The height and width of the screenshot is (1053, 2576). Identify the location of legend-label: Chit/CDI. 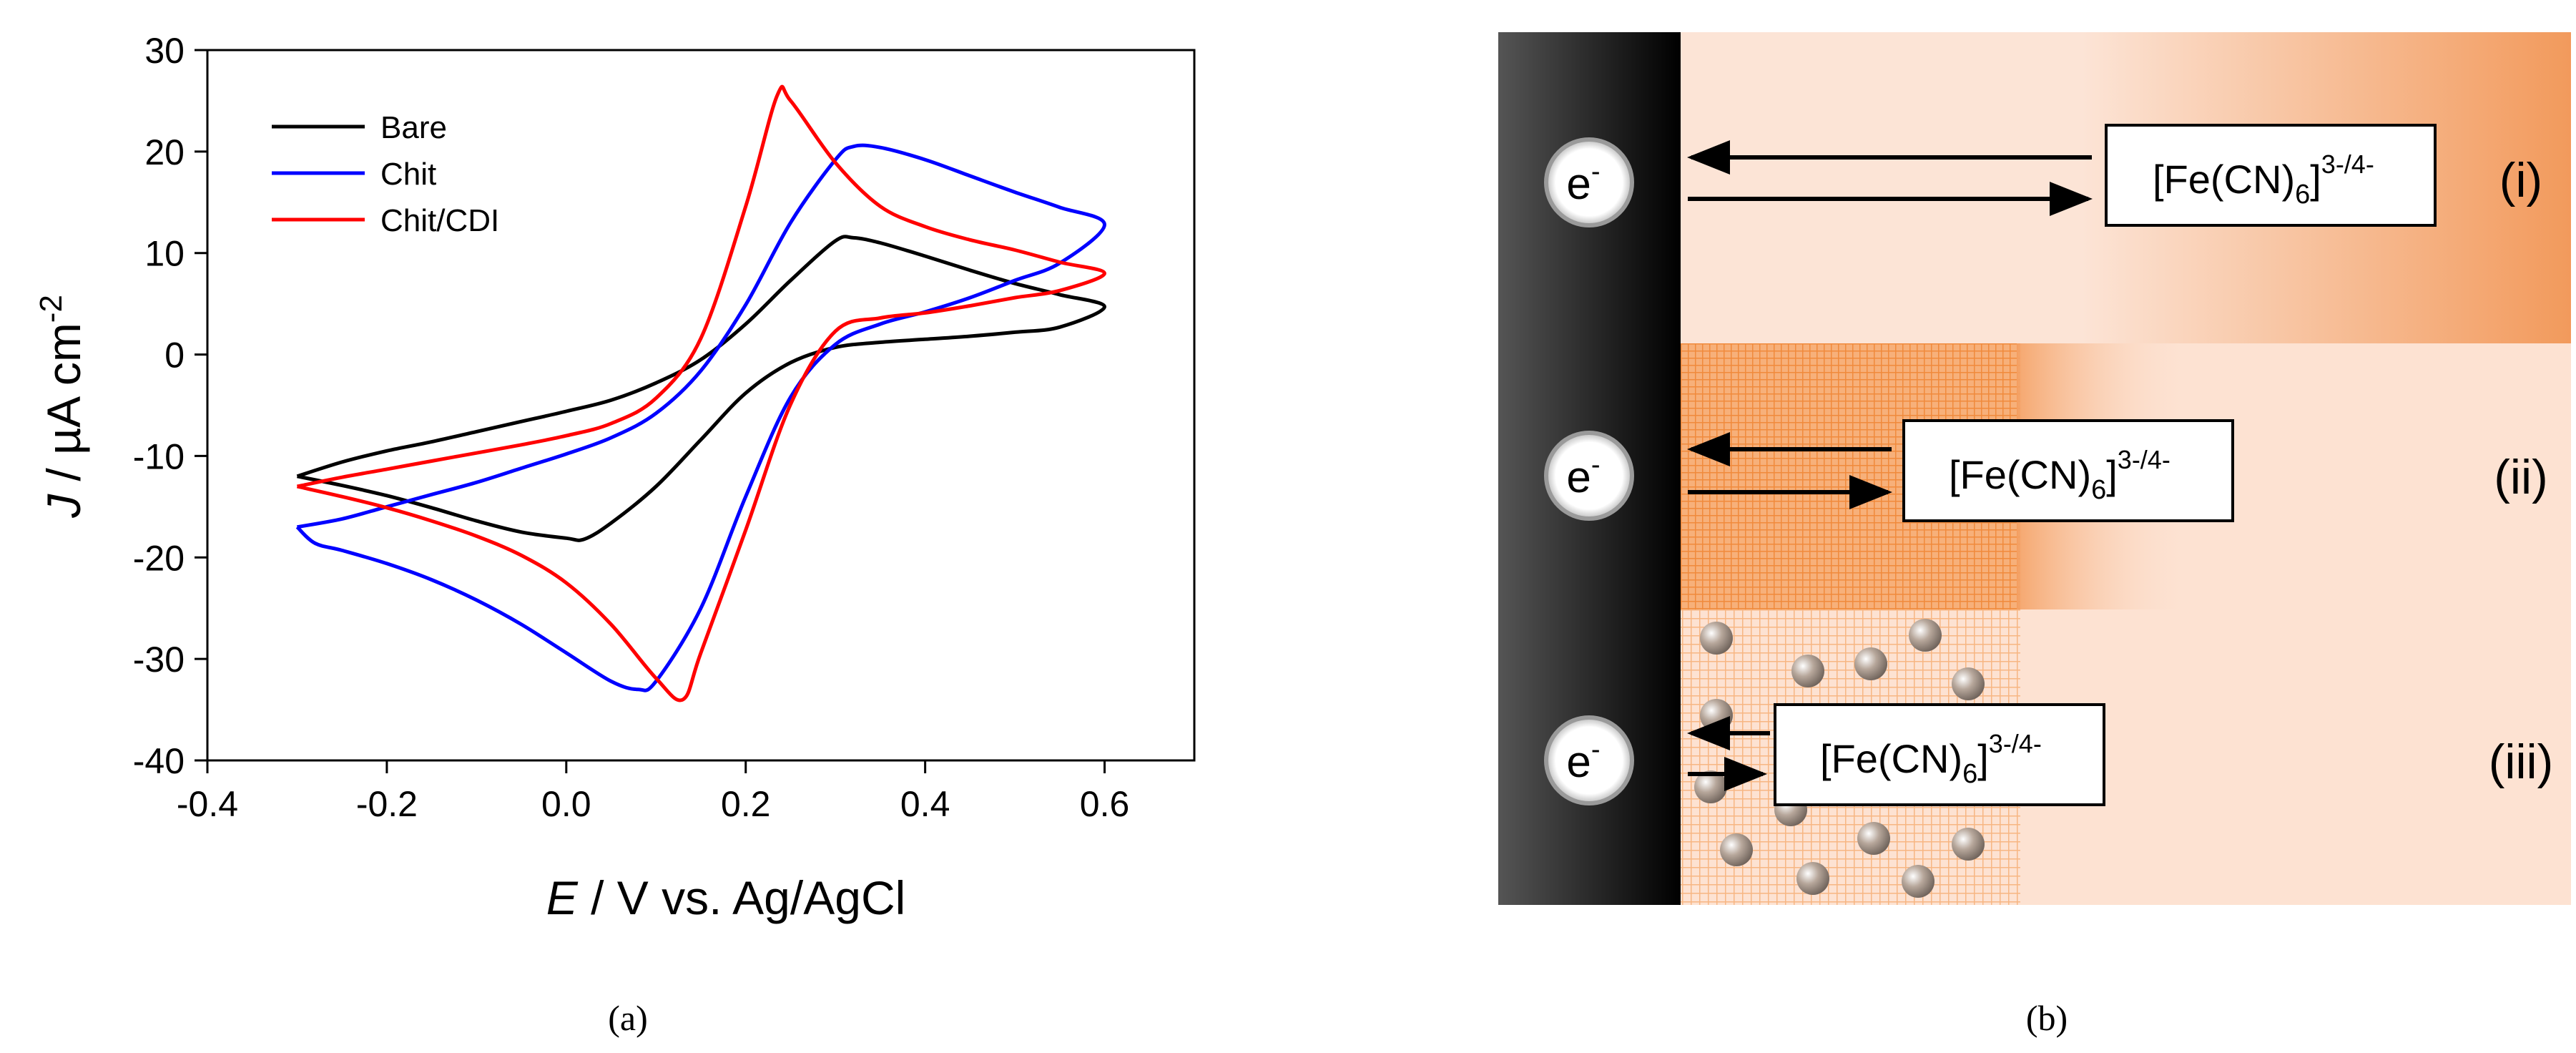
(440, 220).